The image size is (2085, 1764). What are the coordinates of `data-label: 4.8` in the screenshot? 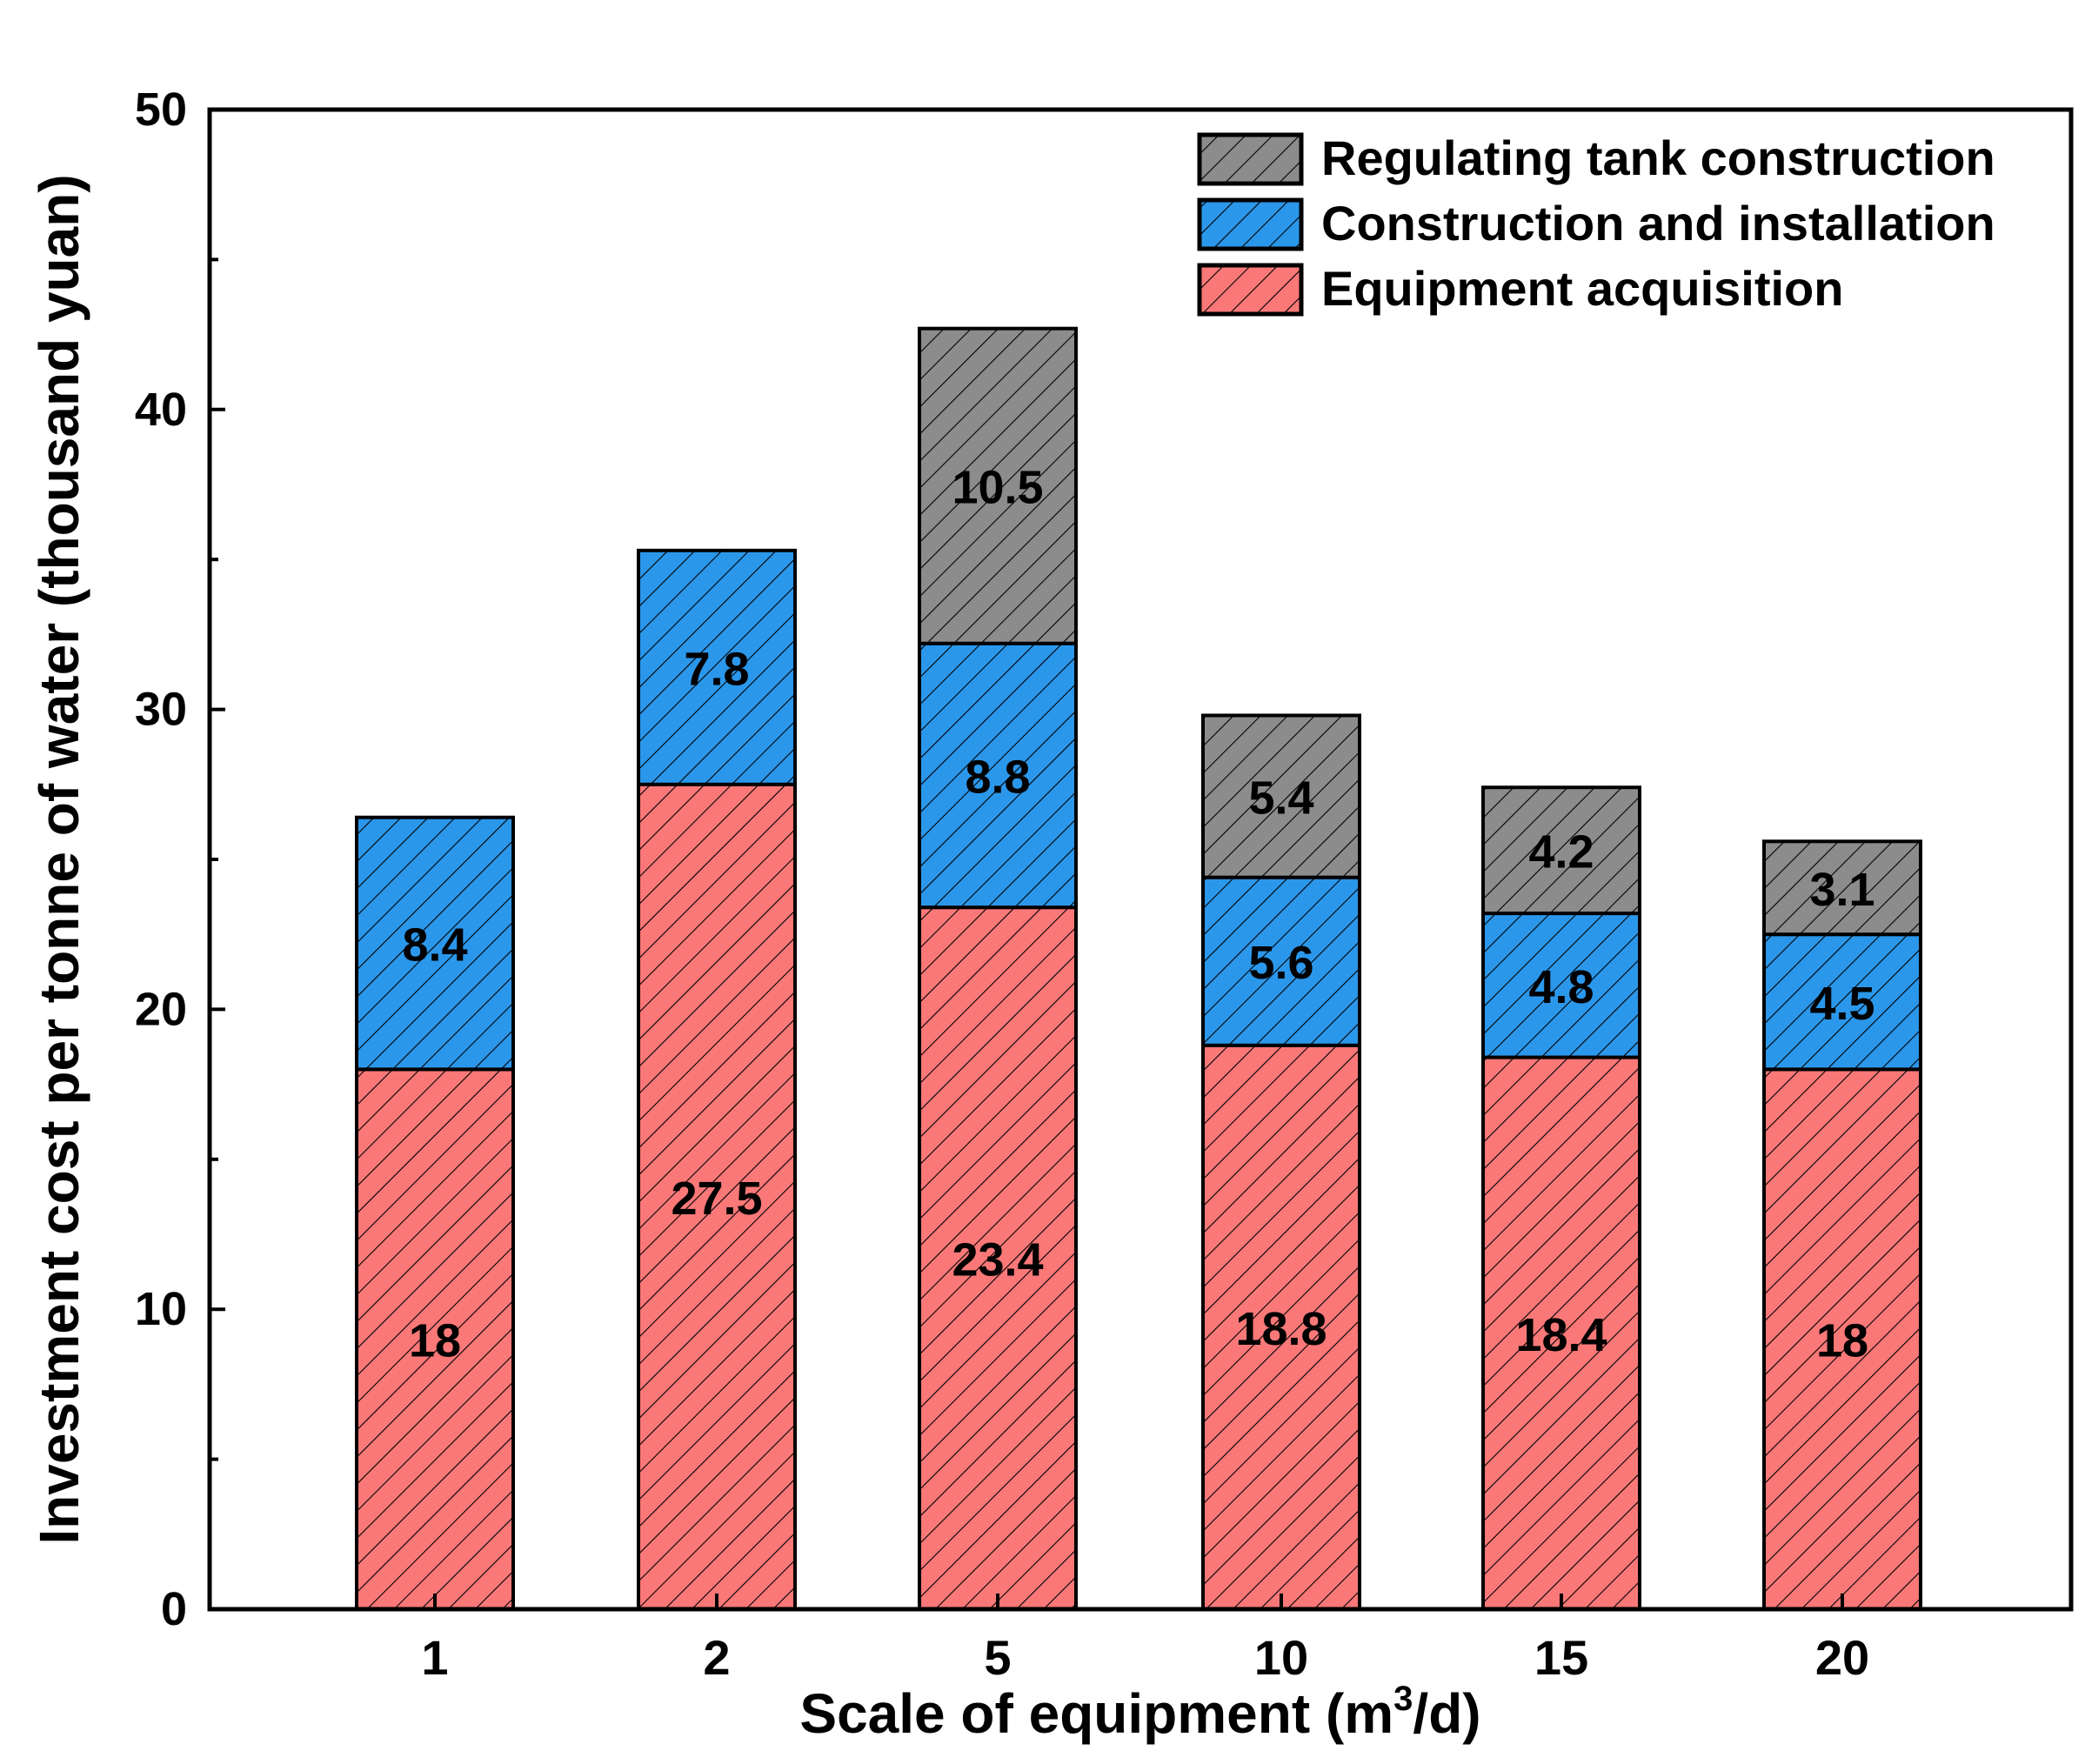 It's located at (1561, 987).